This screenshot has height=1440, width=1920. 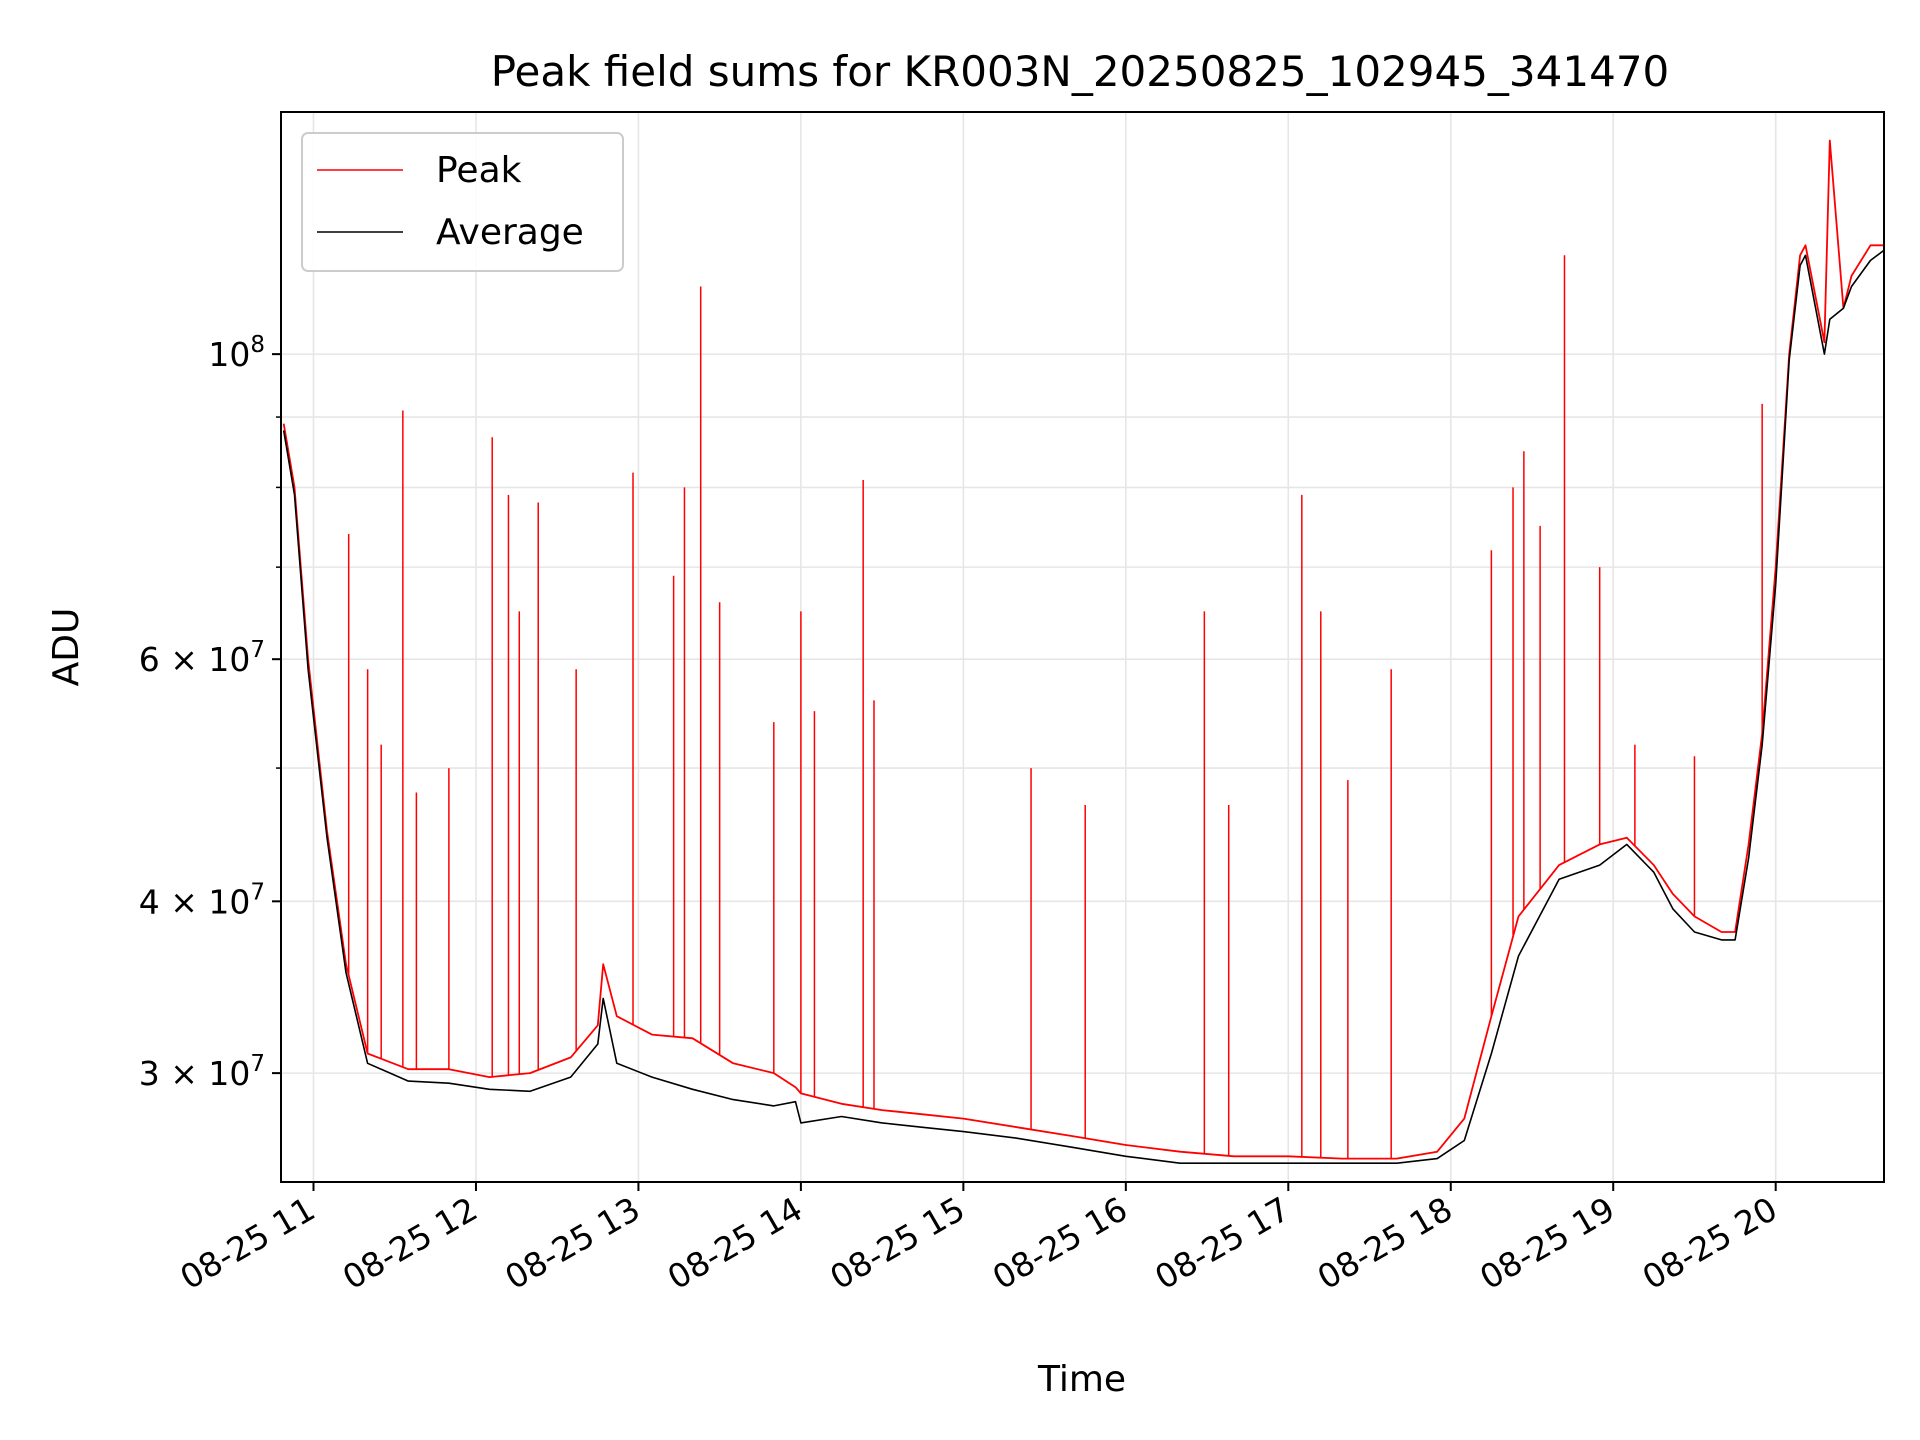 What do you see at coordinates (202, 658) in the screenshot?
I see `y-tick-label: 6 × 107` at bounding box center [202, 658].